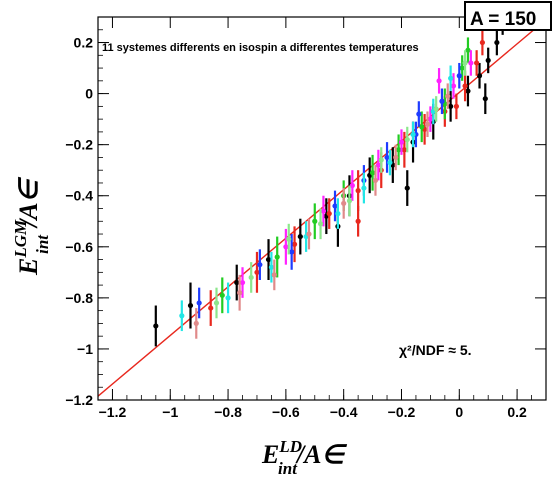 The height and width of the screenshot is (479, 552). Describe the element at coordinates (170, 412) in the screenshot. I see `x-tick-label: −1` at that location.